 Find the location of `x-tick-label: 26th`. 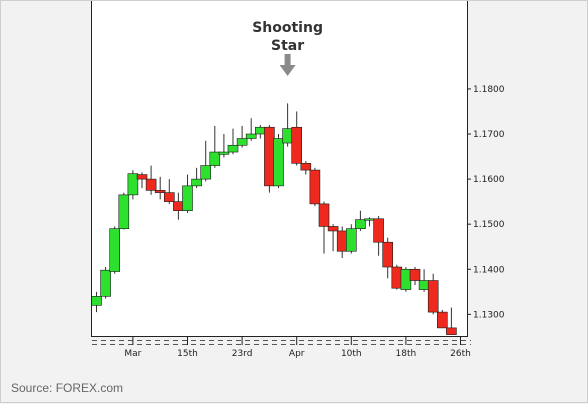

x-tick-label: 26th is located at coordinates (460, 354).